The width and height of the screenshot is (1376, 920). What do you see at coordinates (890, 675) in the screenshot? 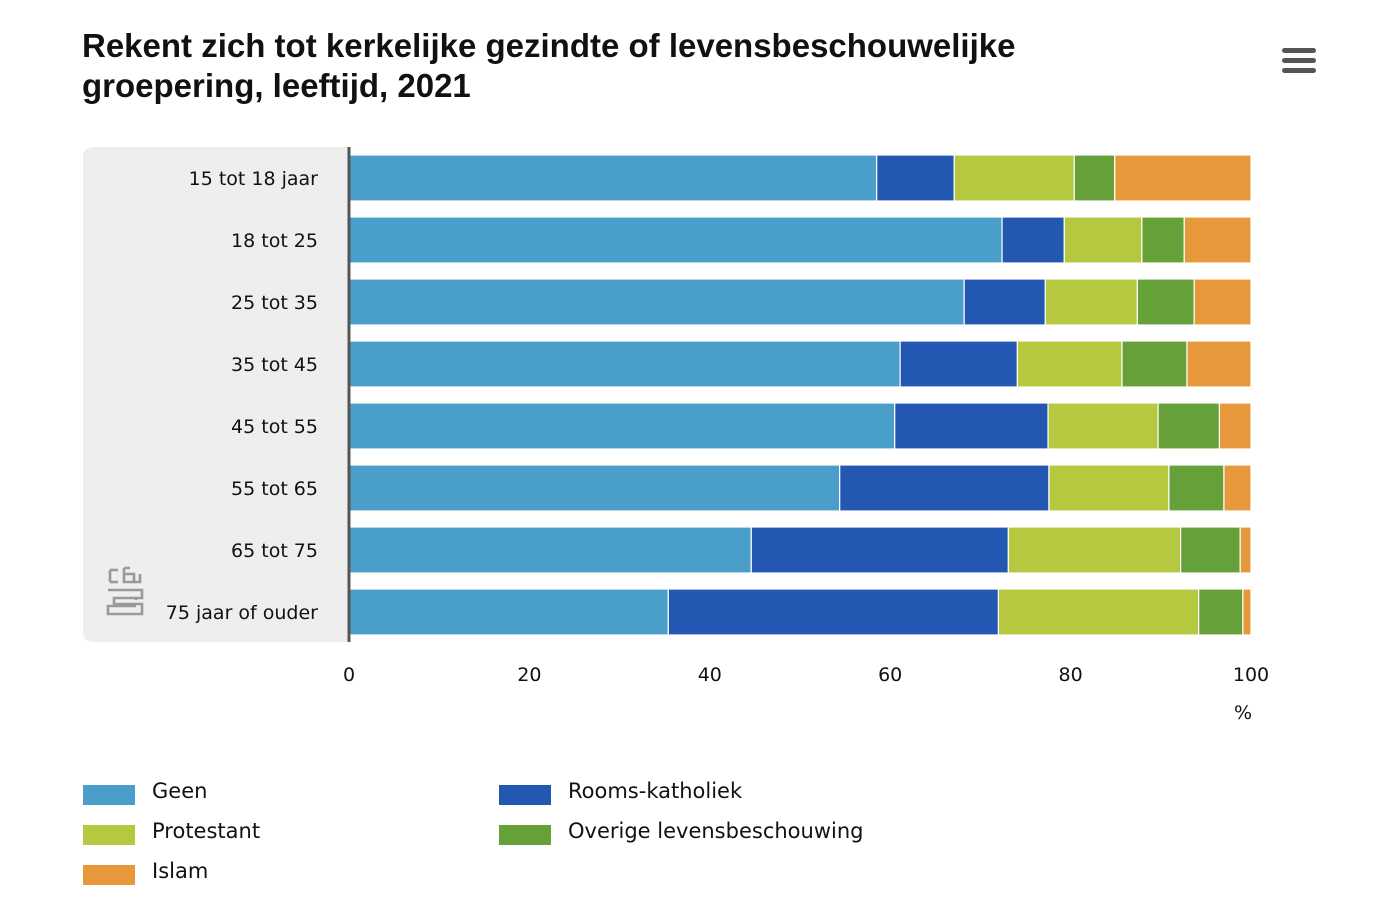
I see `x-tick-label: 60` at bounding box center [890, 675].